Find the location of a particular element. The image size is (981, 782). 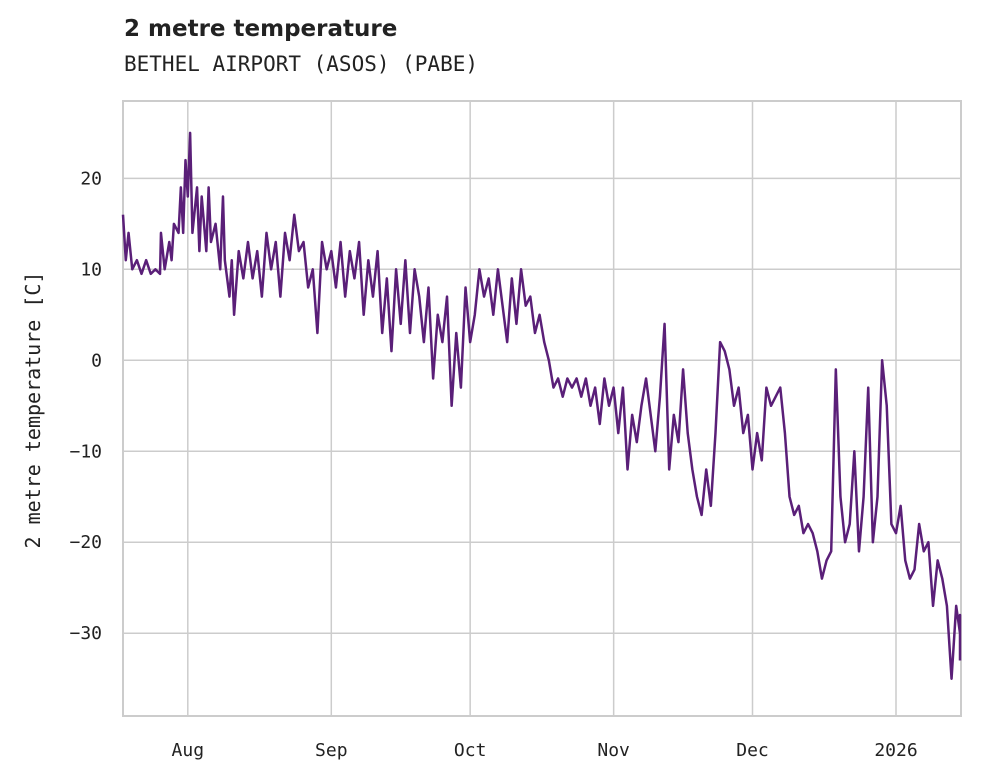

y-tick-label: 10 is located at coordinates (91, 269).